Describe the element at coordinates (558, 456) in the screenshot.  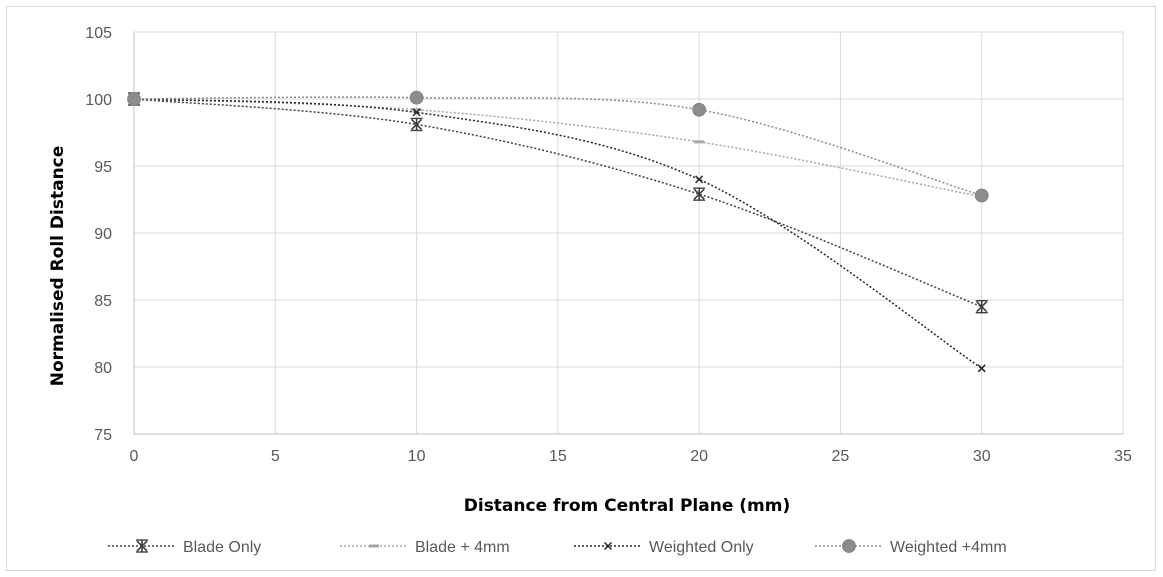
I see `x-tick-label: 15` at that location.